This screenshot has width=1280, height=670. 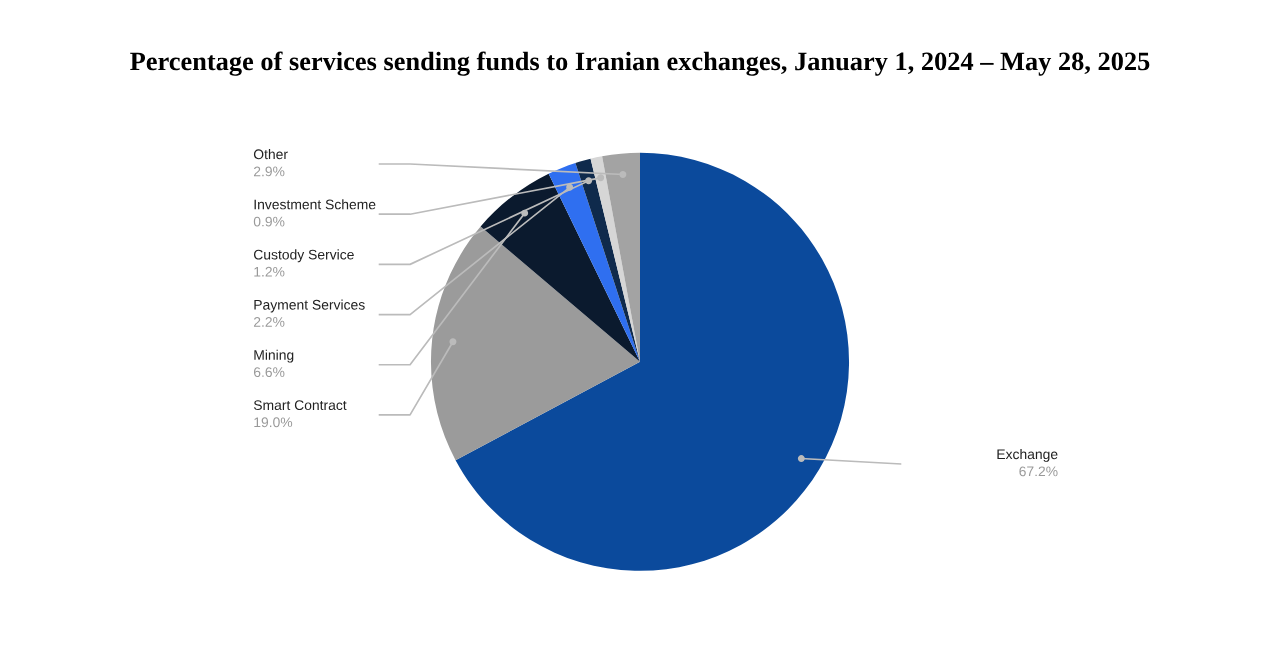 What do you see at coordinates (640, 63) in the screenshot?
I see `chart-title: Percentage of services sending funds to Iranian exchanges, January 1, 2024 – May 28, 2025` at bounding box center [640, 63].